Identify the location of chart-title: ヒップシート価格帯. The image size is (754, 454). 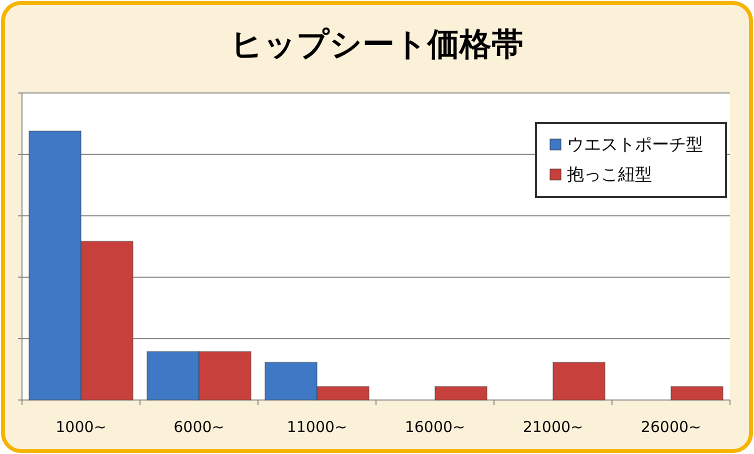
(377, 44).